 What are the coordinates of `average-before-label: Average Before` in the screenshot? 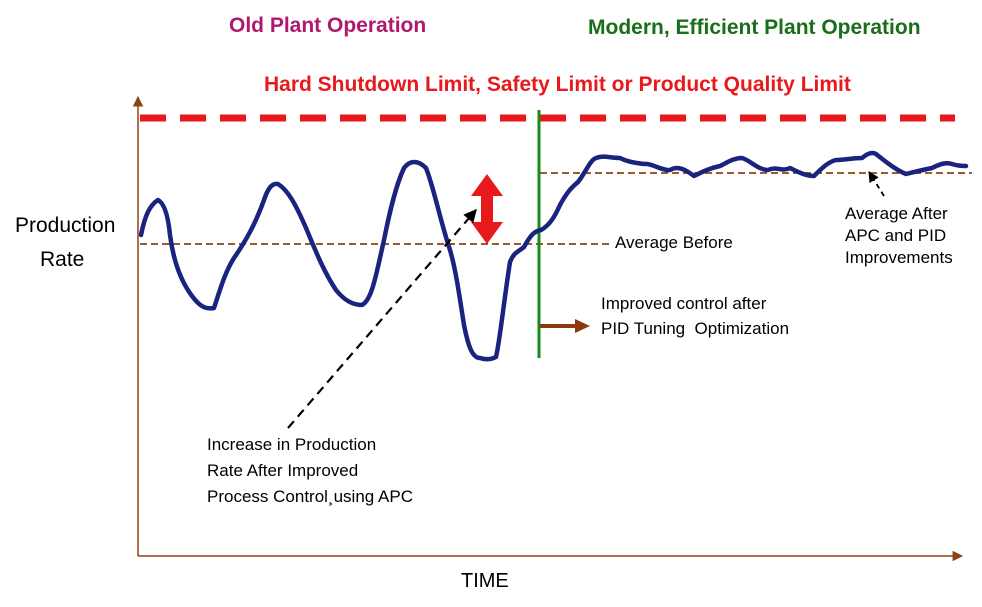 It's located at (674, 242).